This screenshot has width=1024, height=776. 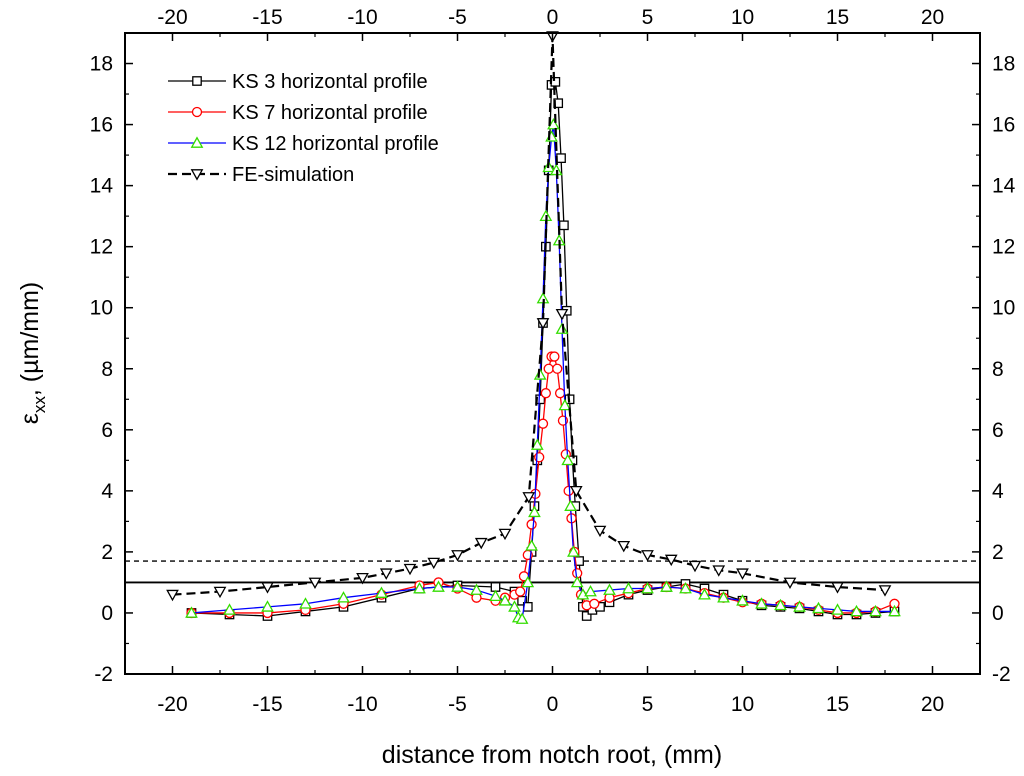 What do you see at coordinates (648, 17) in the screenshot?
I see `x-tick-label-top: 5` at bounding box center [648, 17].